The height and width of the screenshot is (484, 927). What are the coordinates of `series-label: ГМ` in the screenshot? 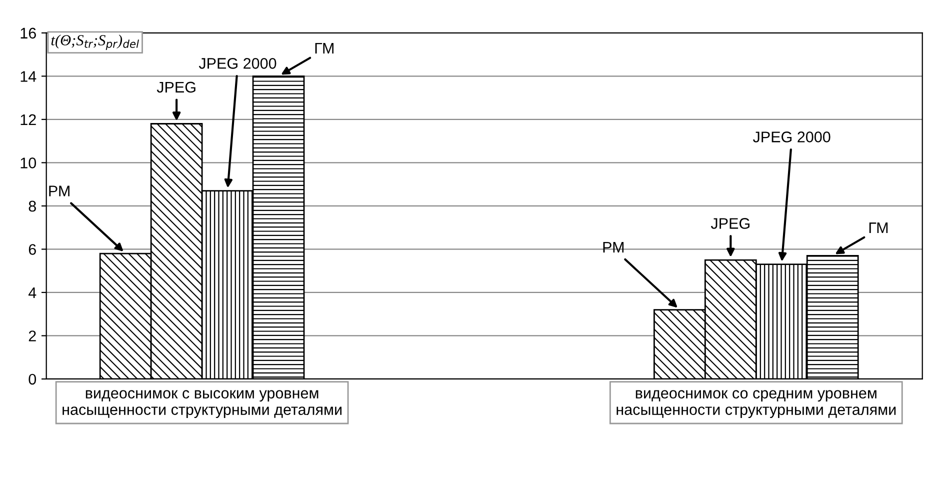 It's located at (324, 48).